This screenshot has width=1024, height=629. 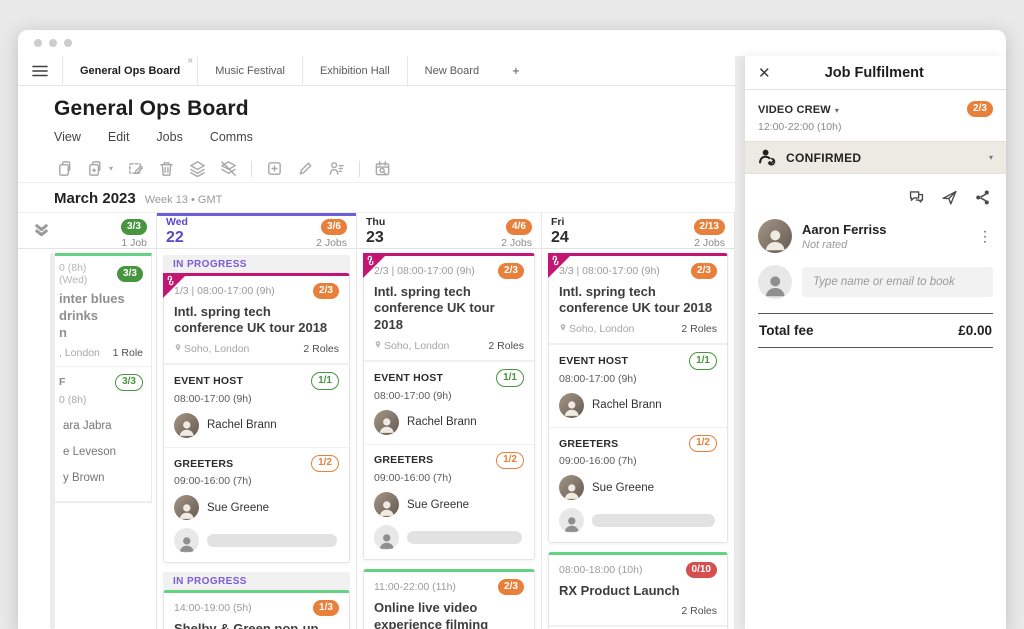 What do you see at coordinates (87, 231) in the screenshot?
I see `column-header-prev: 3/3 1 Job` at bounding box center [87, 231].